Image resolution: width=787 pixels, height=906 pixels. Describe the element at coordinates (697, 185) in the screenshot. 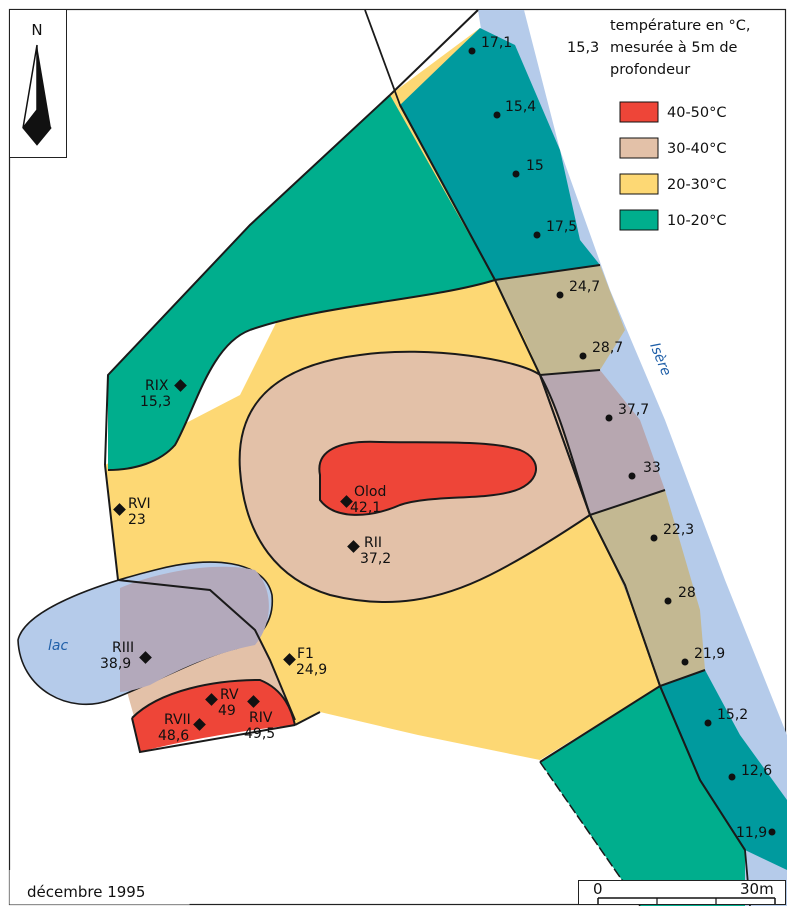

I see `legend-label-20-30: 20-30°C` at that location.